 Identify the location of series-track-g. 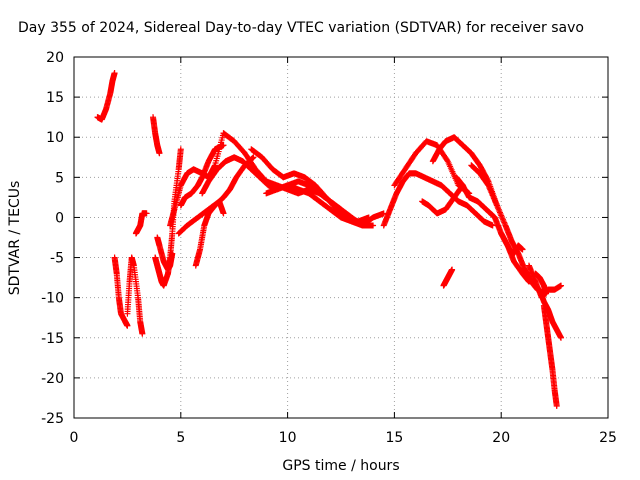
(165, 253).